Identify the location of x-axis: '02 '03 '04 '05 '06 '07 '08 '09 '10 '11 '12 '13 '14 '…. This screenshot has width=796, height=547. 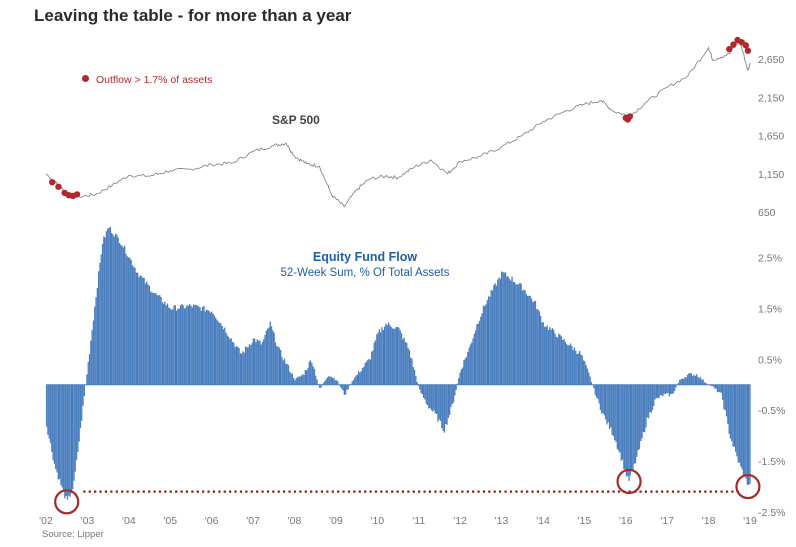
(398, 521).